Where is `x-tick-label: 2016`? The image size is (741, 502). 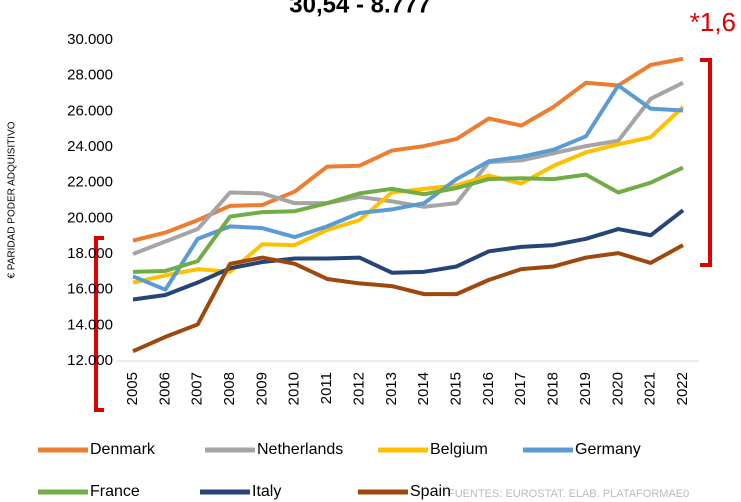 x-tick-label: 2016 is located at coordinates (488, 388).